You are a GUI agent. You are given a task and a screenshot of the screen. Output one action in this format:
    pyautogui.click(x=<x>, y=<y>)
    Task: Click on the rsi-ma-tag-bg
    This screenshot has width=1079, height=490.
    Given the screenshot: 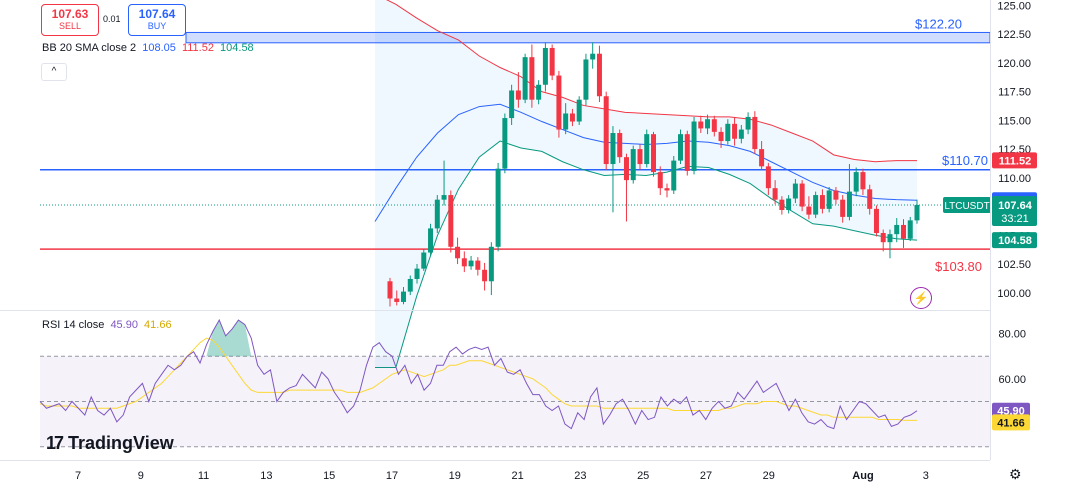 What is the action you would take?
    pyautogui.click(x=1011, y=422)
    